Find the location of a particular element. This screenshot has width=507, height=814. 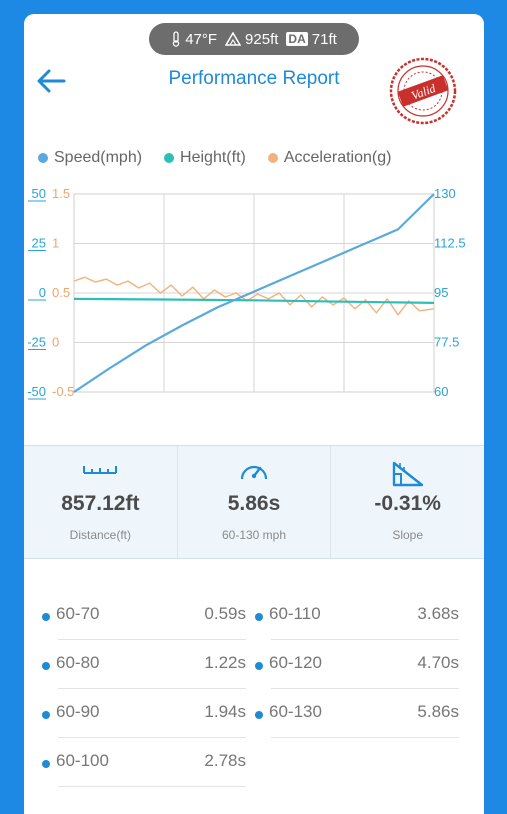

time-value: 5.86s is located at coordinates (254, 503).